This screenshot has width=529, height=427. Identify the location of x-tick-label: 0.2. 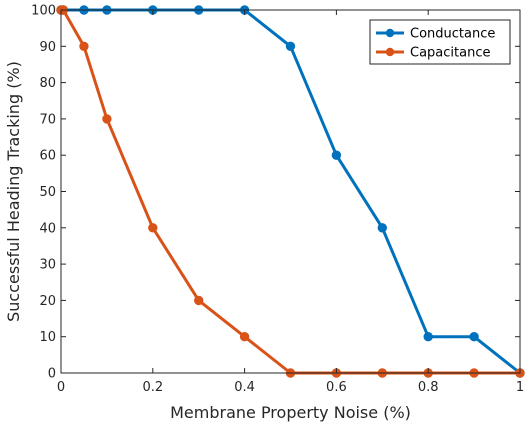
(152, 387).